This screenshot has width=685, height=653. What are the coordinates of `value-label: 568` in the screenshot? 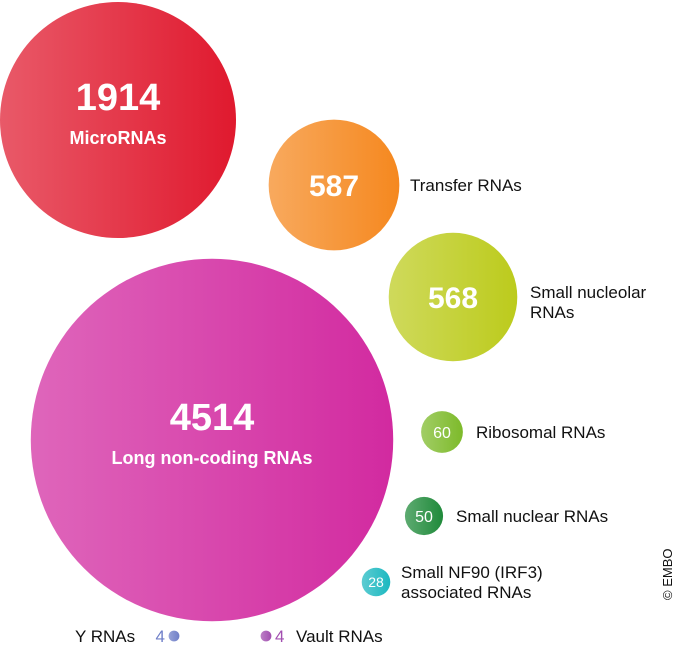 It's located at (453, 298).